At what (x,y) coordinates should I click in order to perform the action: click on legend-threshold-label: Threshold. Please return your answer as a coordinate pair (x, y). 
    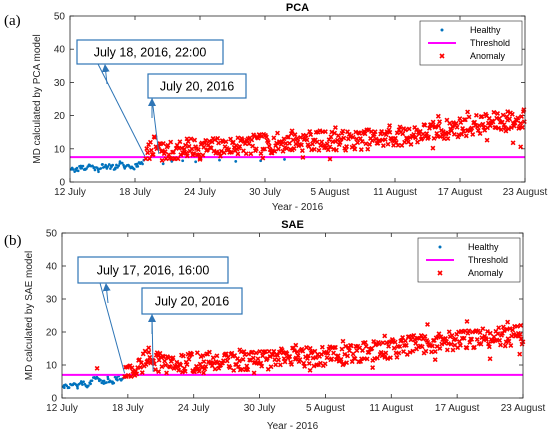
    Looking at the image, I should click on (490, 43).